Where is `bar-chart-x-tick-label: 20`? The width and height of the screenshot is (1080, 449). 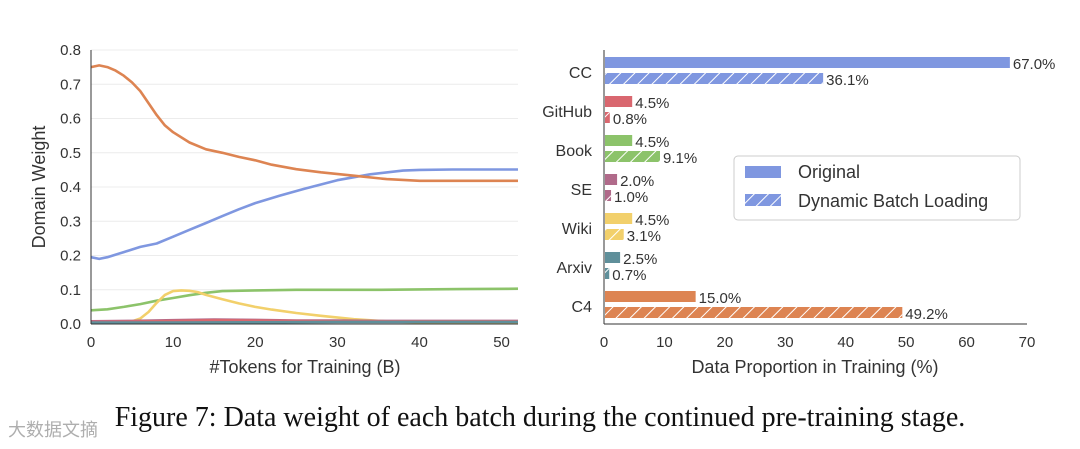 bar-chart-x-tick-label: 20 is located at coordinates (725, 342).